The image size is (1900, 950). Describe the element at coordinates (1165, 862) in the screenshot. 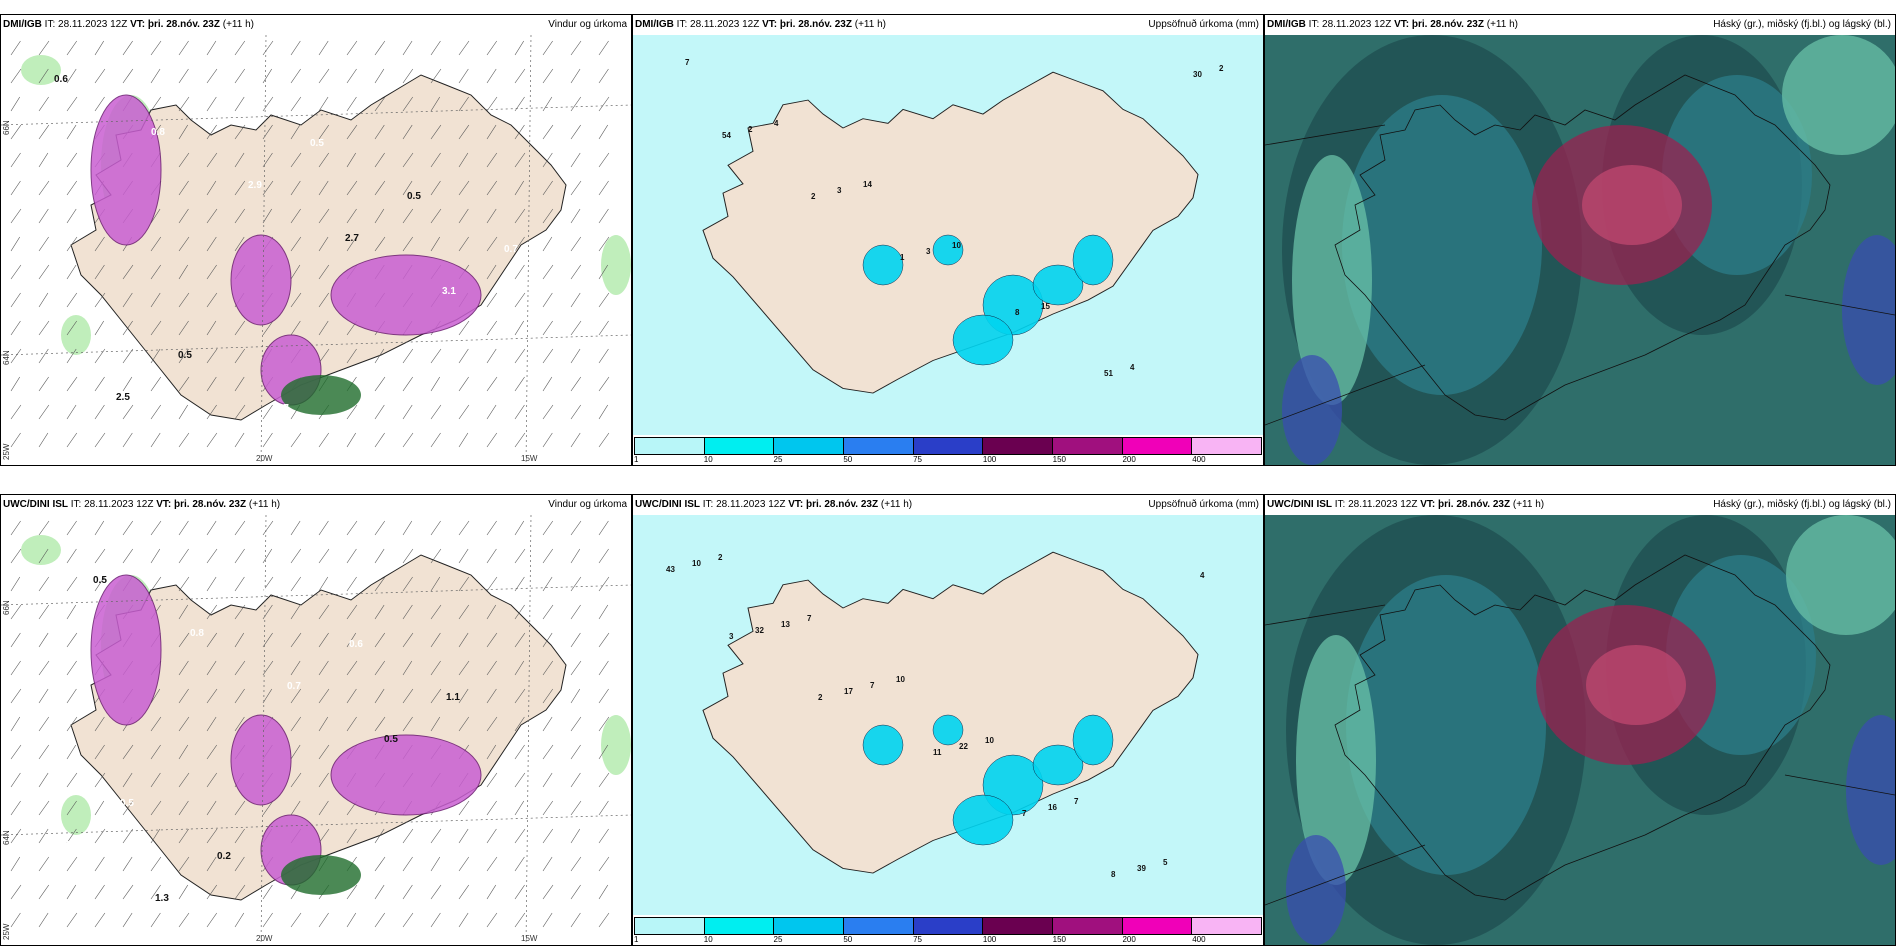

I see `accum-value-label: 5` at that location.